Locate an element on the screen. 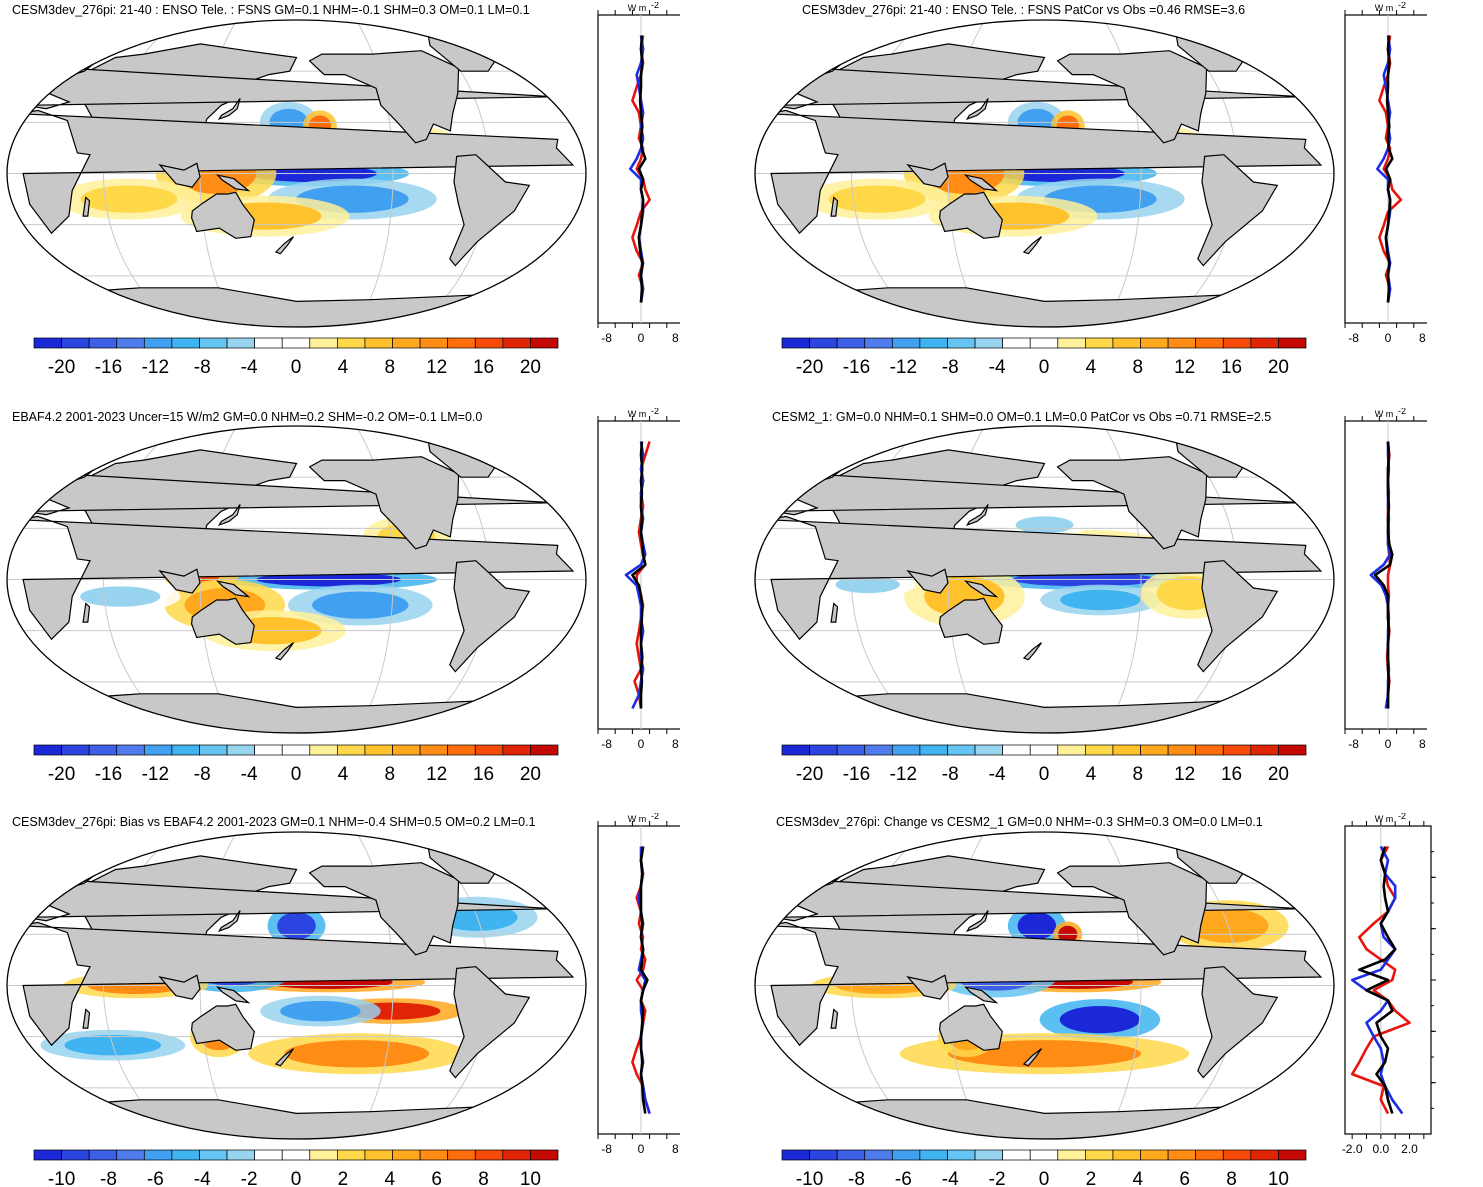 The height and width of the screenshot is (1187, 1483). land-madagascar is located at coordinates (86, 612).